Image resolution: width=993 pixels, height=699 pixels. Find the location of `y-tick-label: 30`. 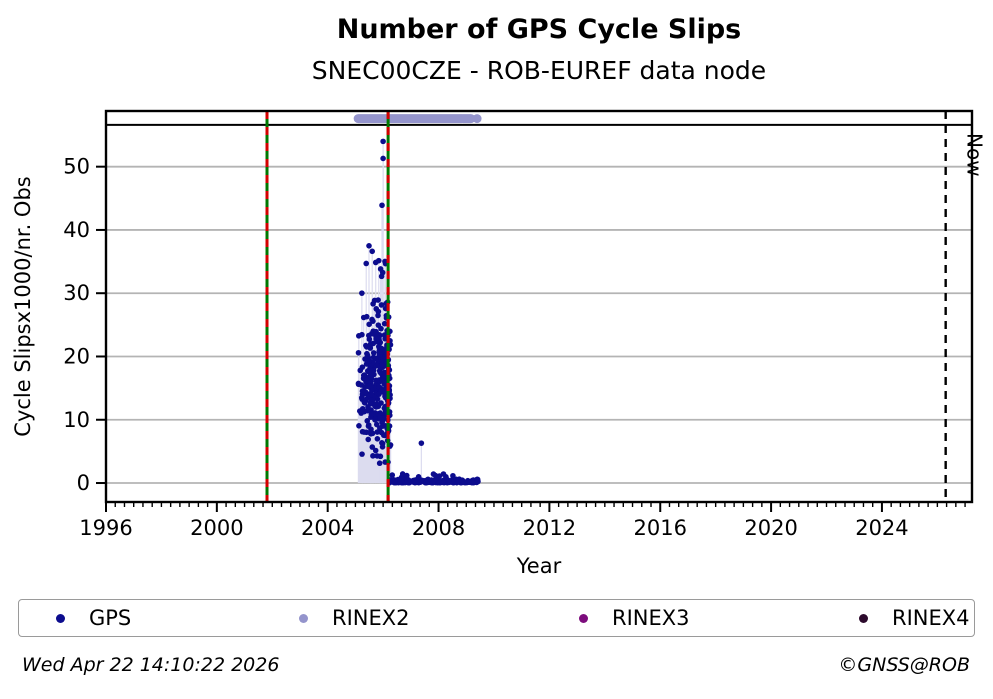

y-tick-label: 30 is located at coordinates (76, 293).